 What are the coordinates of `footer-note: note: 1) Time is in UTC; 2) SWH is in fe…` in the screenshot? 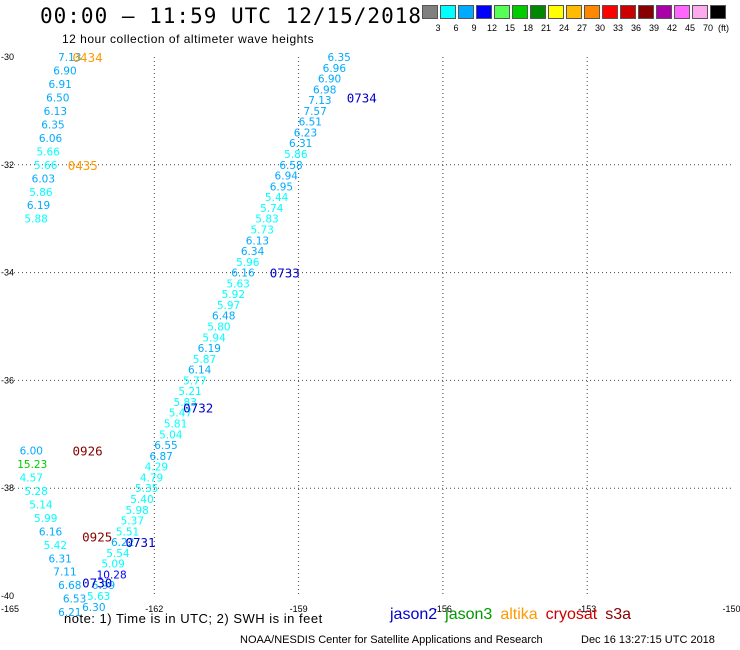 It's located at (193, 618).